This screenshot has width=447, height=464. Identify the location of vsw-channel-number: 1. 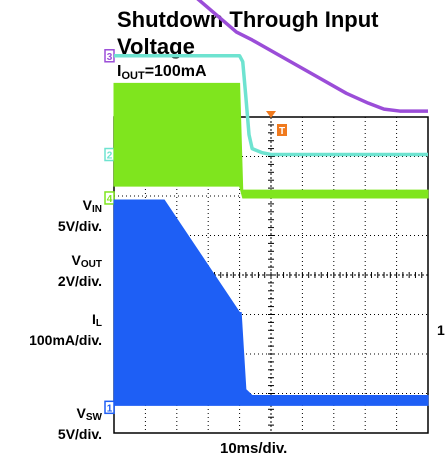
(110, 408).